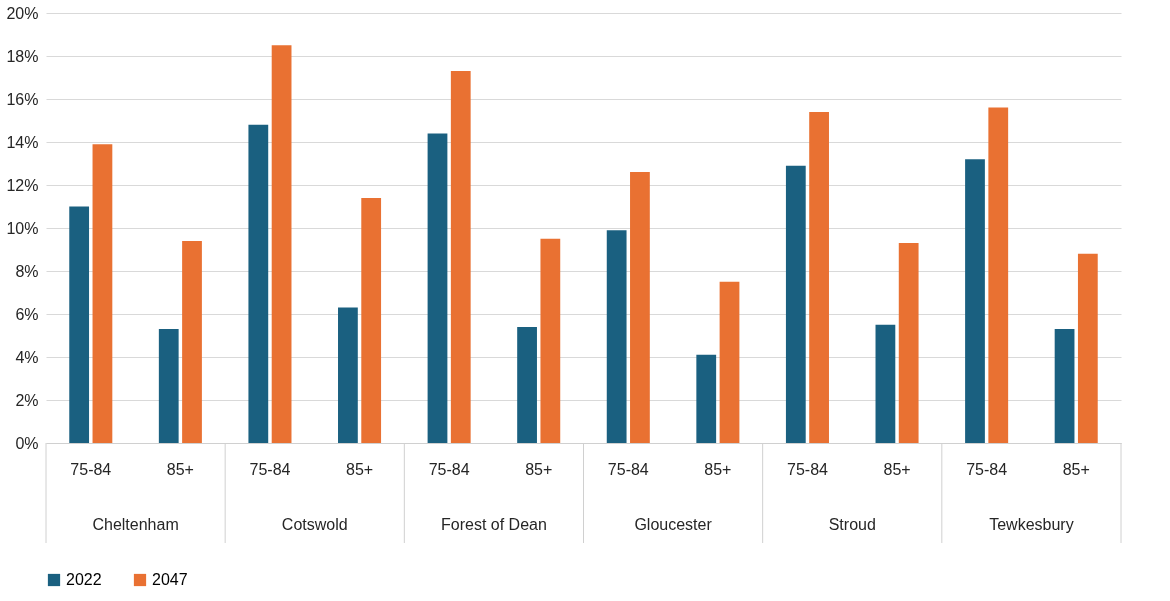 This screenshot has height=601, width=1170. Describe the element at coordinates (1031, 524) in the screenshot. I see `text: Tewkesbury` at that location.